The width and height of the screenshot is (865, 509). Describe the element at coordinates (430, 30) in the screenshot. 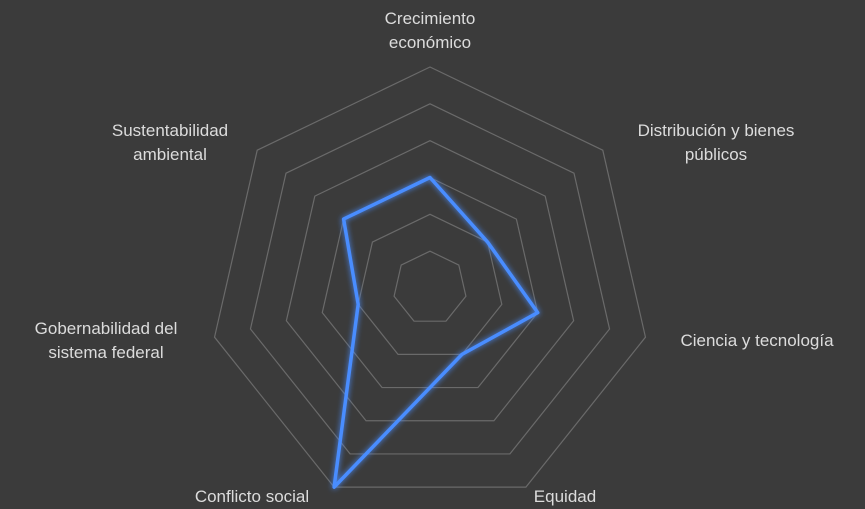

I see `axis-label: Crecimiento económico` at that location.